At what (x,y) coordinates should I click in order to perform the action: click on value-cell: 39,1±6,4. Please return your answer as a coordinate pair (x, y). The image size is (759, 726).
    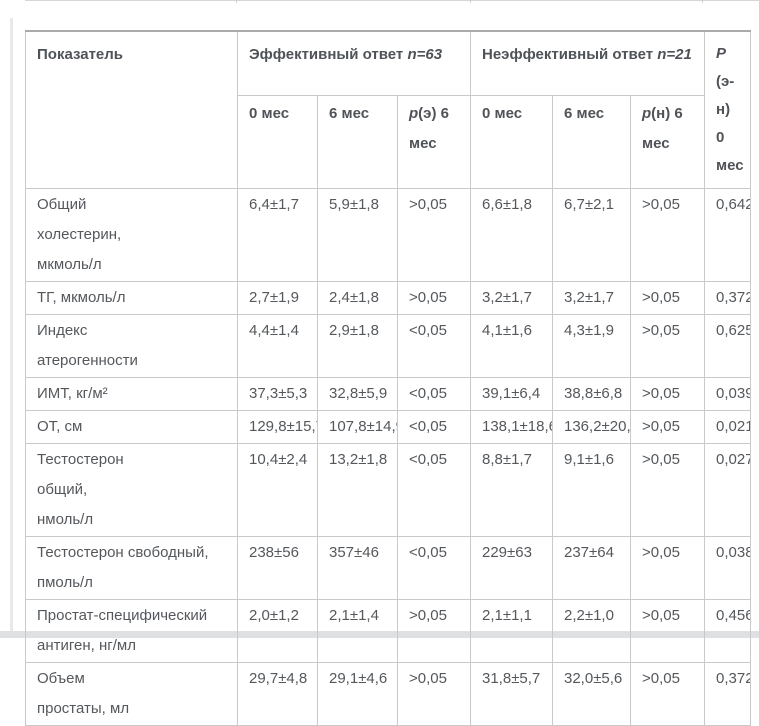
    Looking at the image, I should click on (511, 394).